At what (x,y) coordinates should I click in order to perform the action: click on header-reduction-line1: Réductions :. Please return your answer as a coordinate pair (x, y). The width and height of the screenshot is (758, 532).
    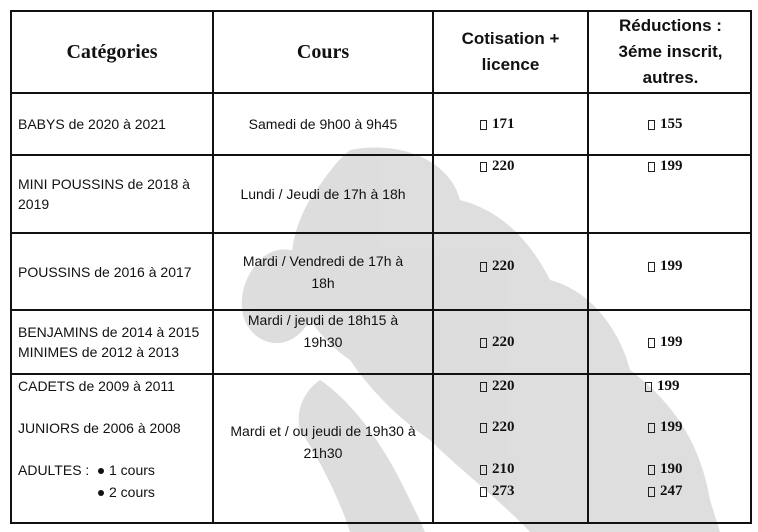
    Looking at the image, I should click on (670, 25).